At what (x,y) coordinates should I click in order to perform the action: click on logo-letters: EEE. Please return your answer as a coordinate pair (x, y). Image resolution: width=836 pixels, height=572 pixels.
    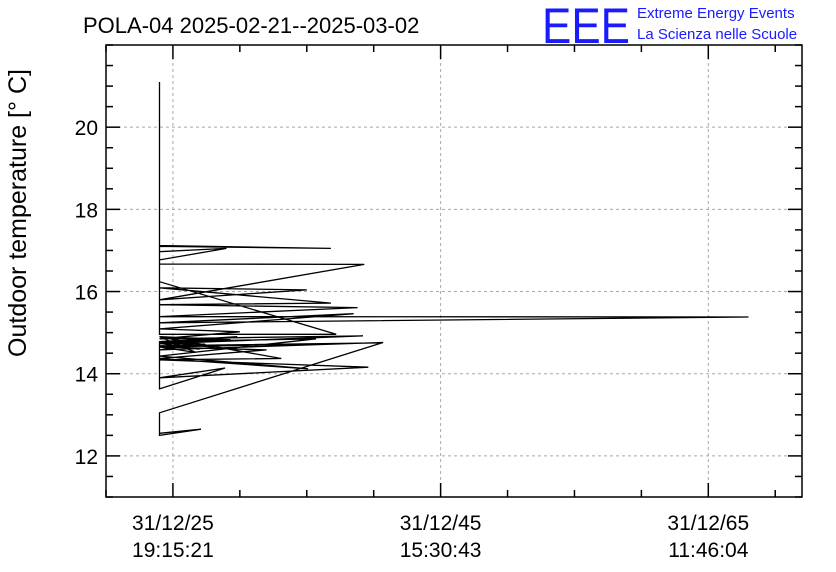
    Looking at the image, I should click on (586, 27).